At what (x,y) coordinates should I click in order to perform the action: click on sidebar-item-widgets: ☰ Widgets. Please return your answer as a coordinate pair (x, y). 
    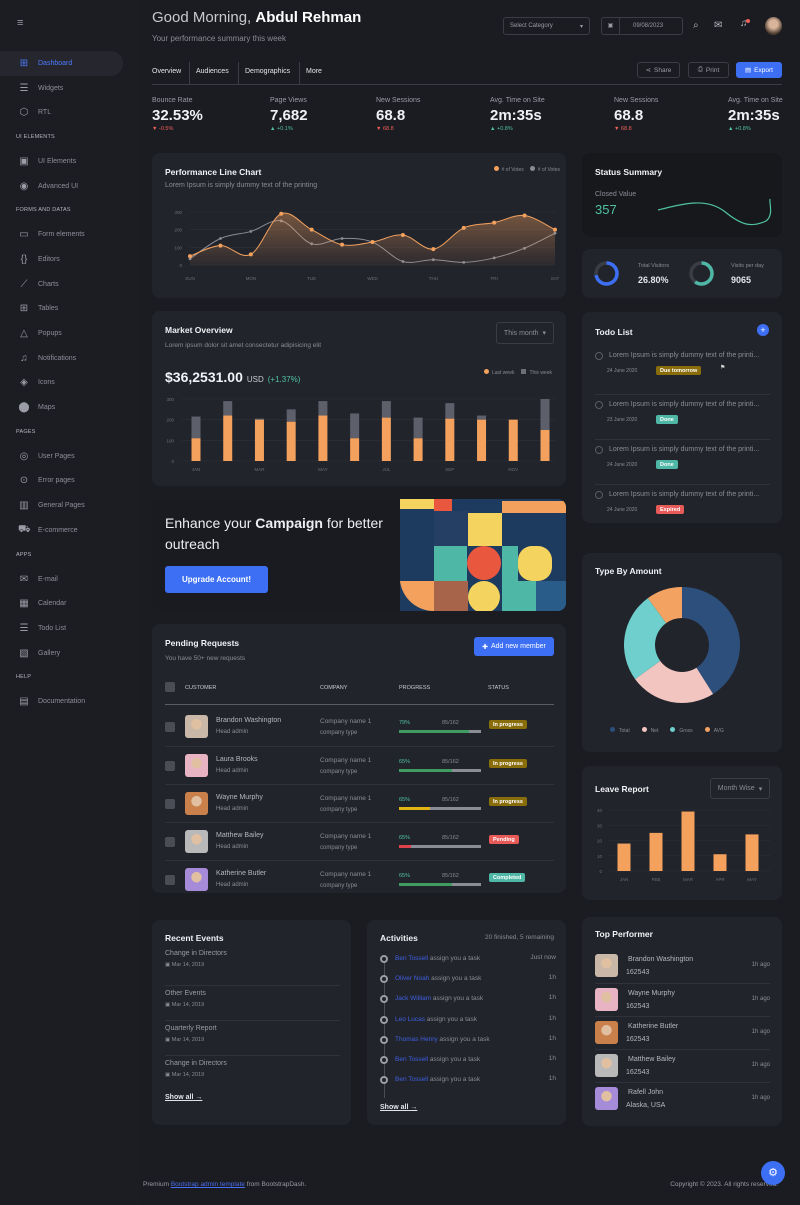
    Looking at the image, I should click on (70, 88).